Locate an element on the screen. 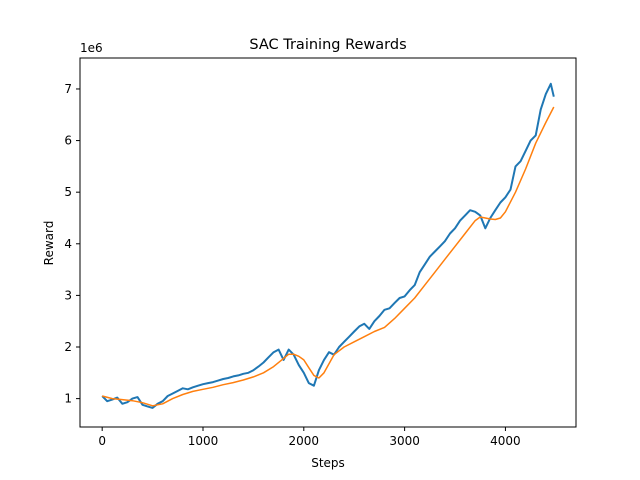 The height and width of the screenshot is (480, 640). y-axis-ticks: 1 2 3 4 5 6 7 is located at coordinates (72, 244).